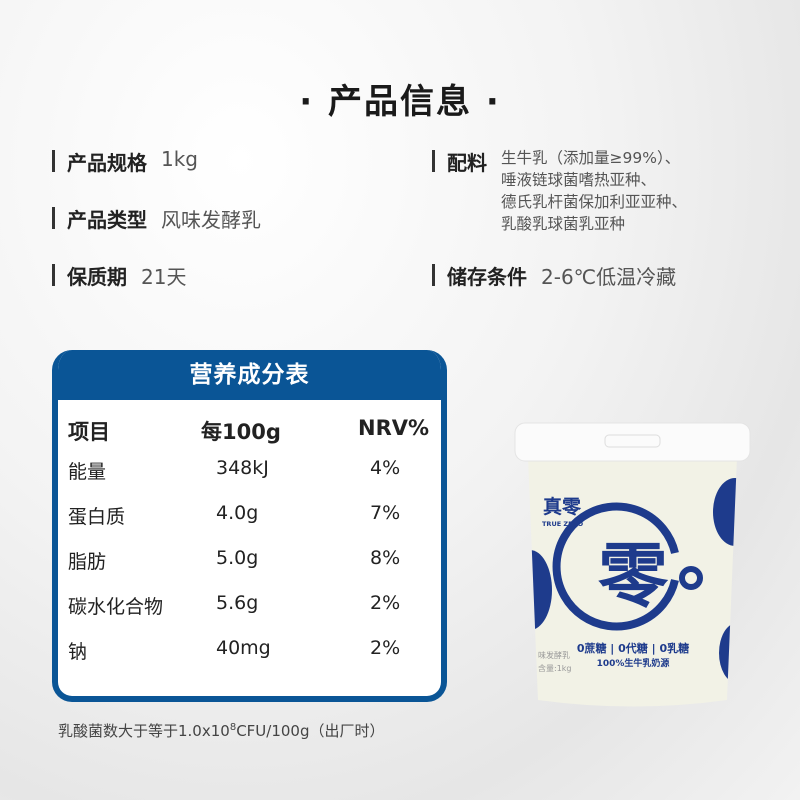 Image resolution: width=800 pixels, height=800 pixels. I want to click on row-nrv: 4%, so click(385, 468).